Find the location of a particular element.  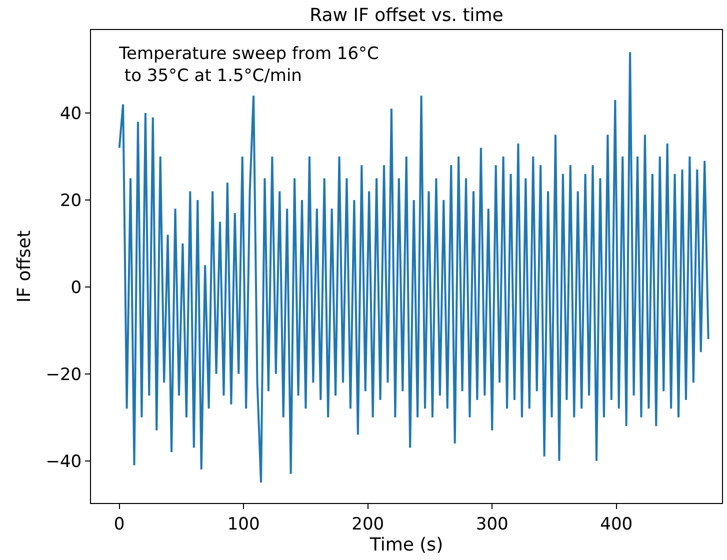

chart-title: Raw IF offset vs. time is located at coordinates (407, 15).